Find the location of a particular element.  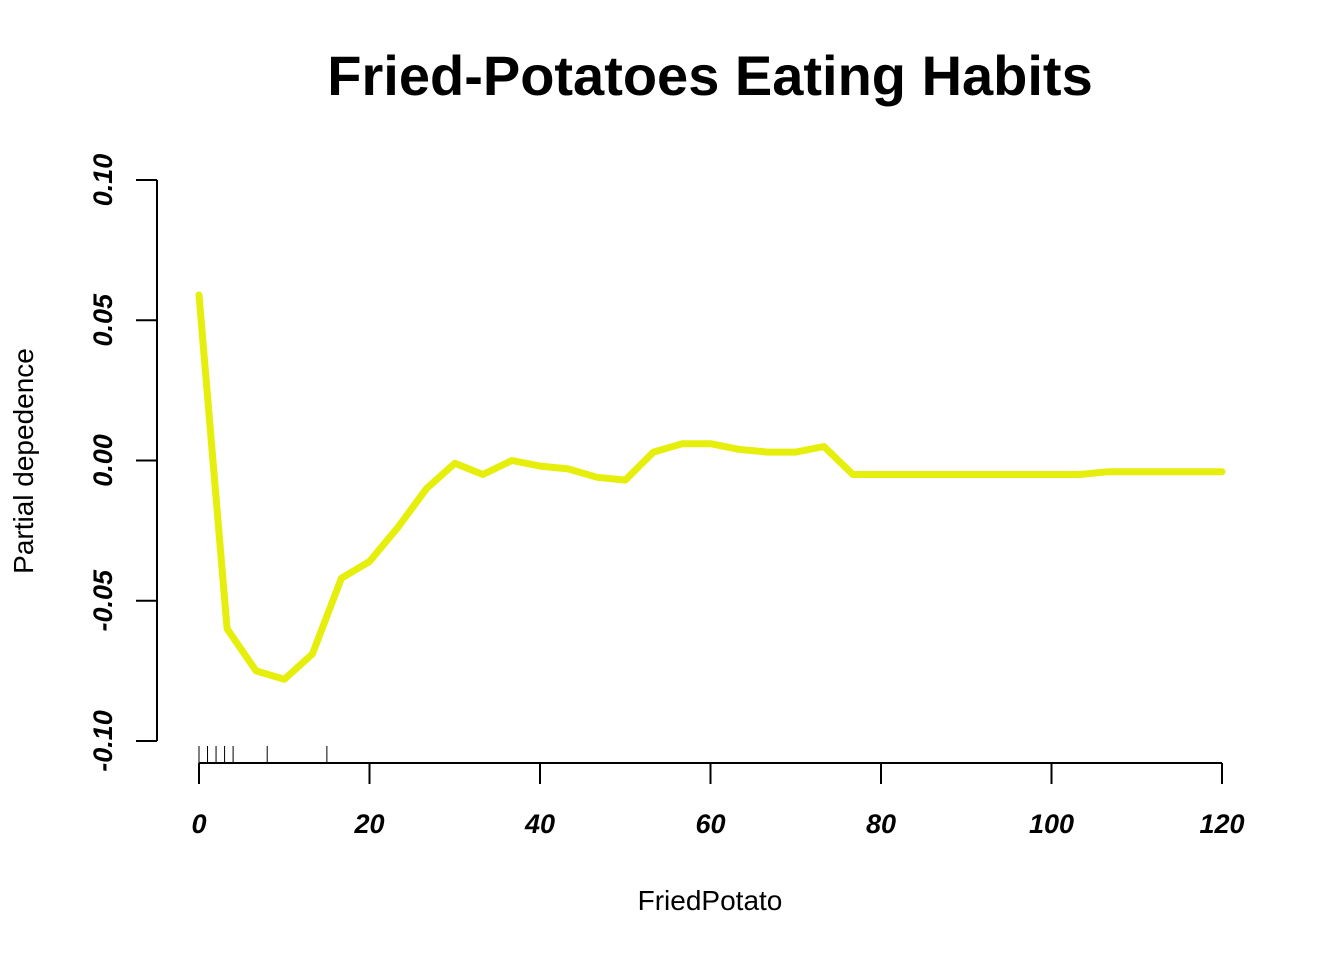

y-tick-label: -0.05 is located at coordinates (103, 600).